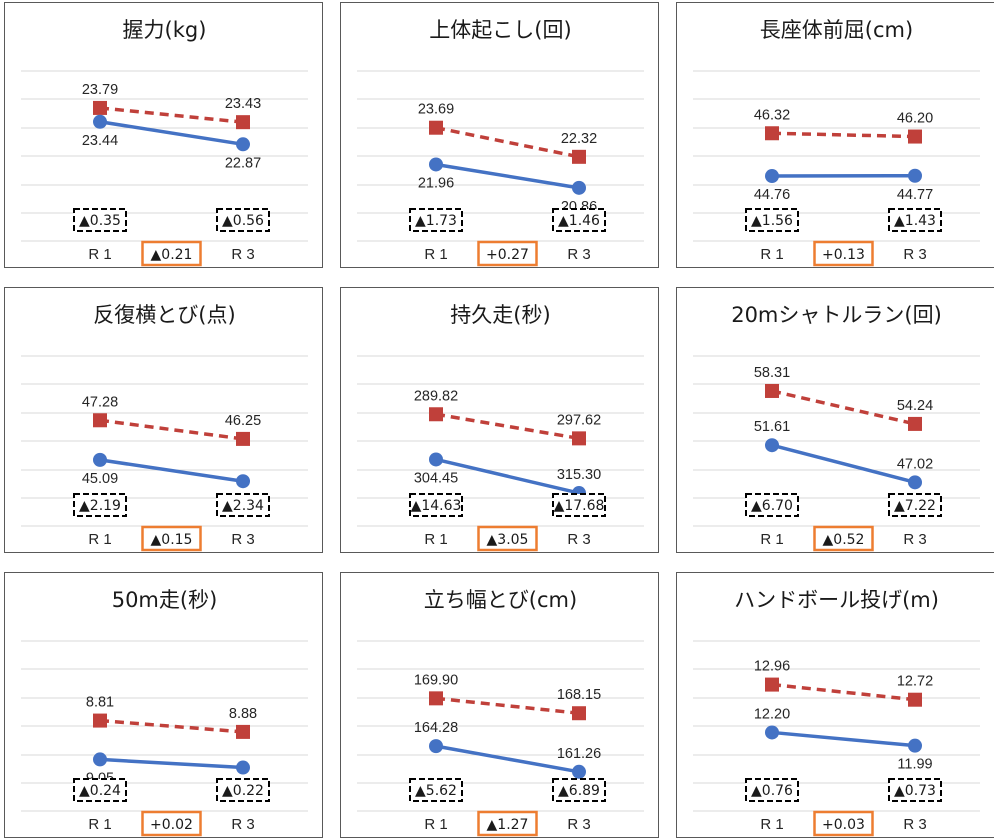  Describe the element at coordinates (579, 221) in the screenshot. I see `diff-label: ▲1.46` at that location.